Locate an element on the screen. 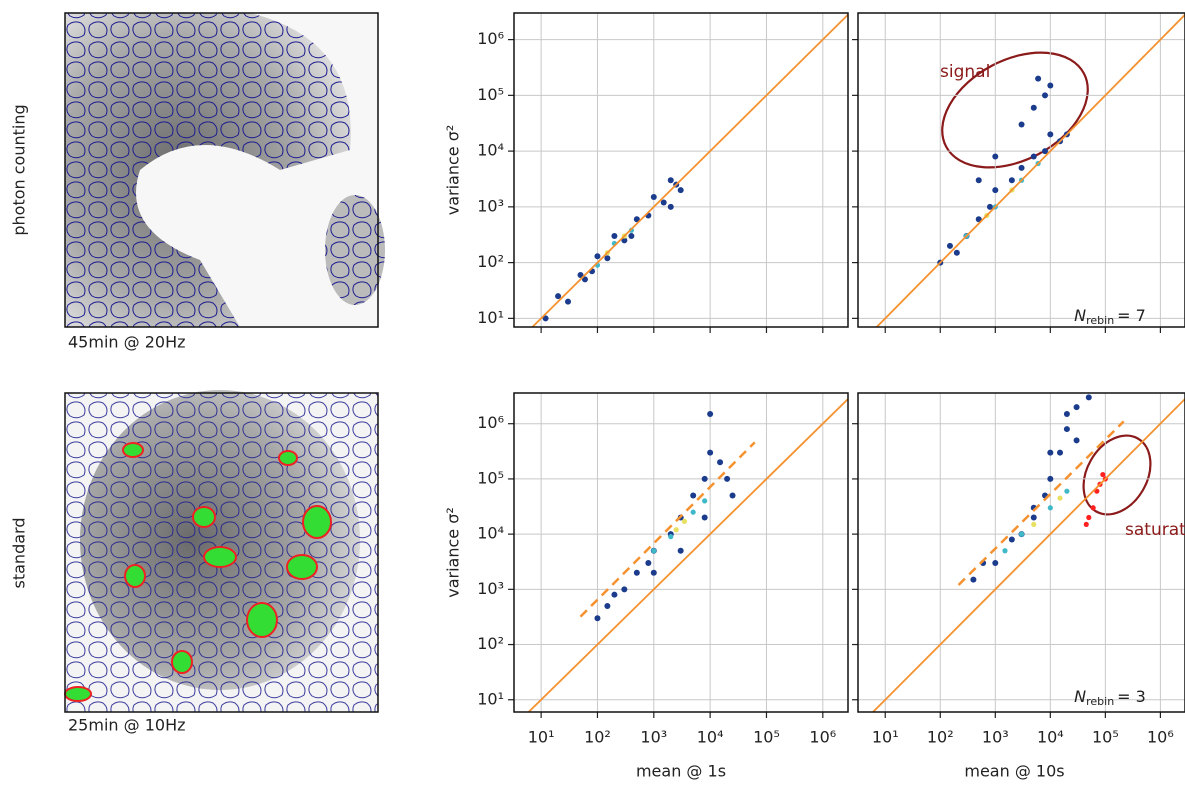  chart-panel: signal Nrebin = 7 is located at coordinates (1018, 172).